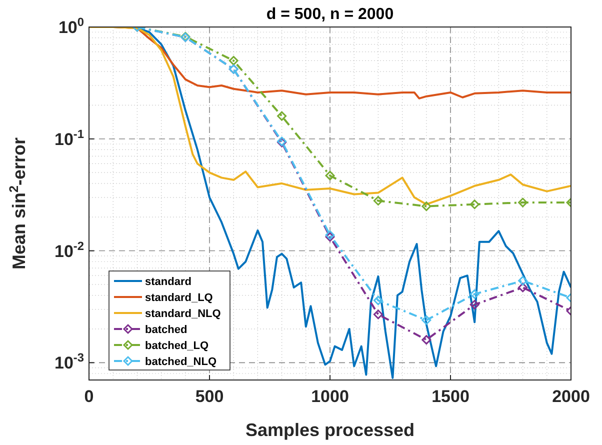  What do you see at coordinates (69, 249) in the screenshot?
I see `y-tick-label: 10$^{-2}$` at bounding box center [69, 249].